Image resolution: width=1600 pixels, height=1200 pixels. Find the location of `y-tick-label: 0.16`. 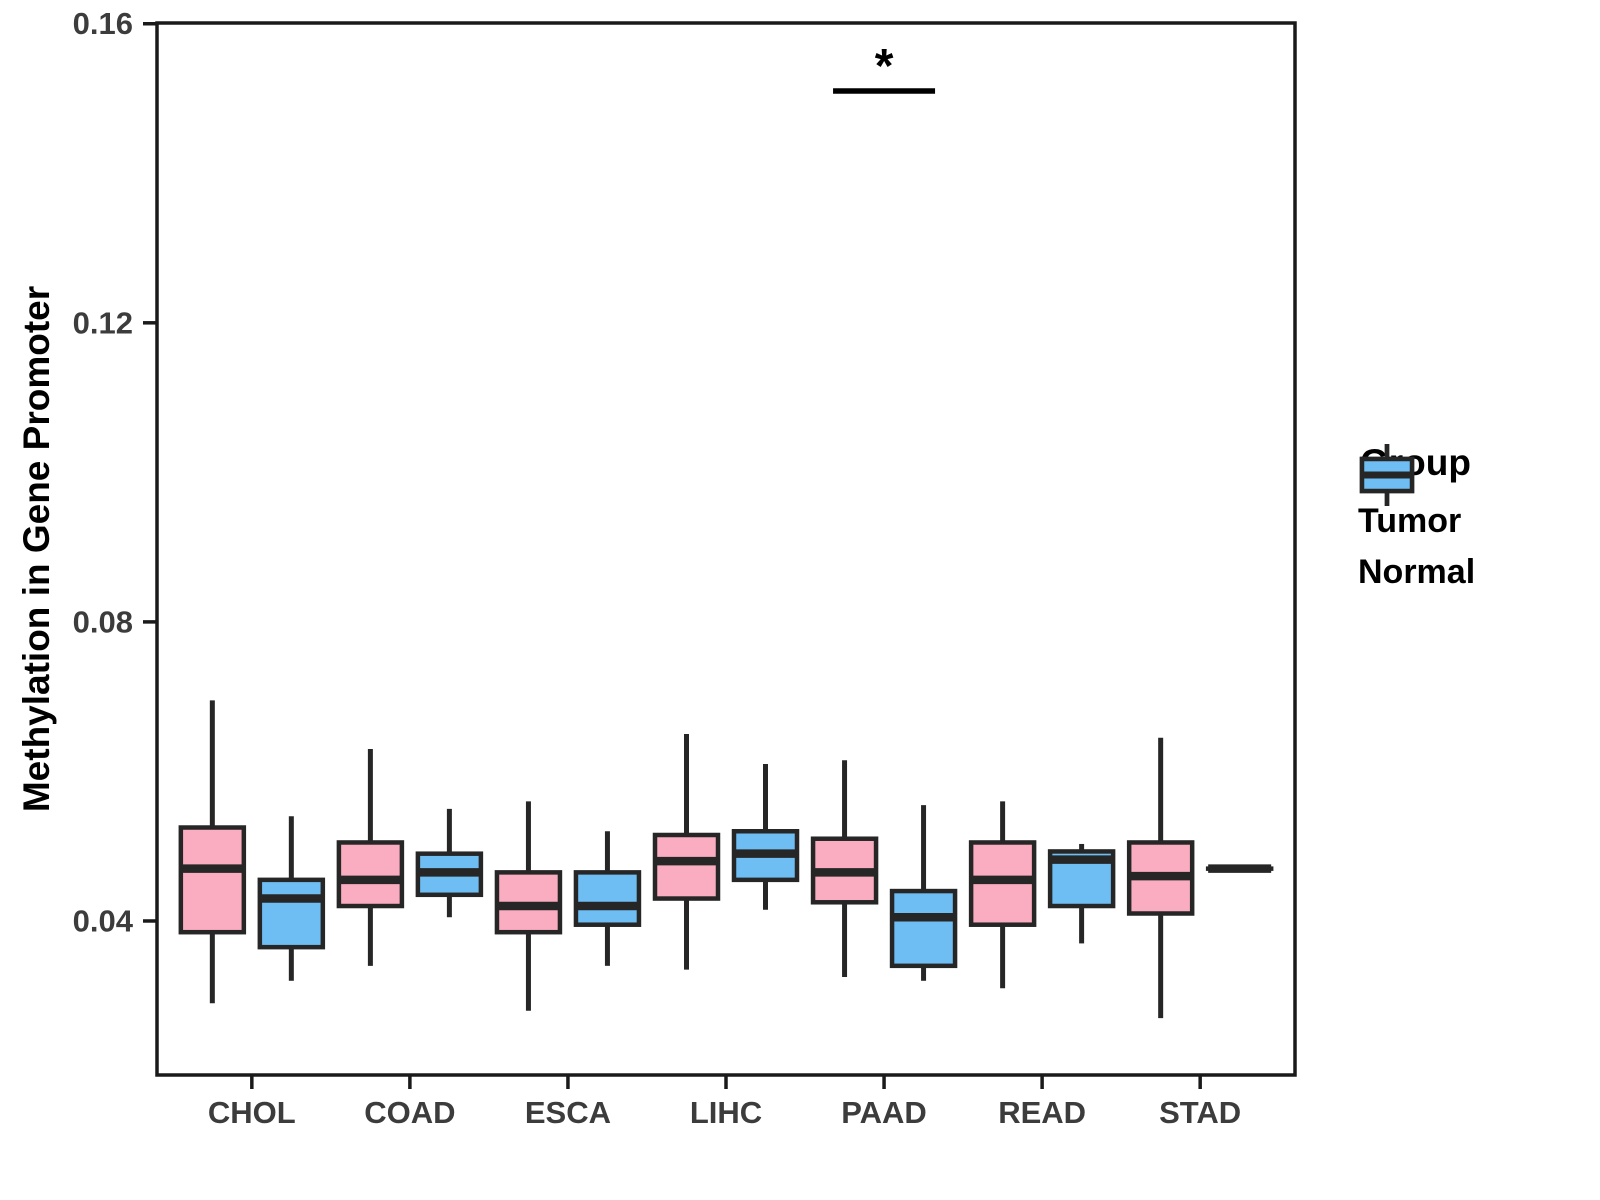

y-tick-label: 0.16 is located at coordinates (103, 23).